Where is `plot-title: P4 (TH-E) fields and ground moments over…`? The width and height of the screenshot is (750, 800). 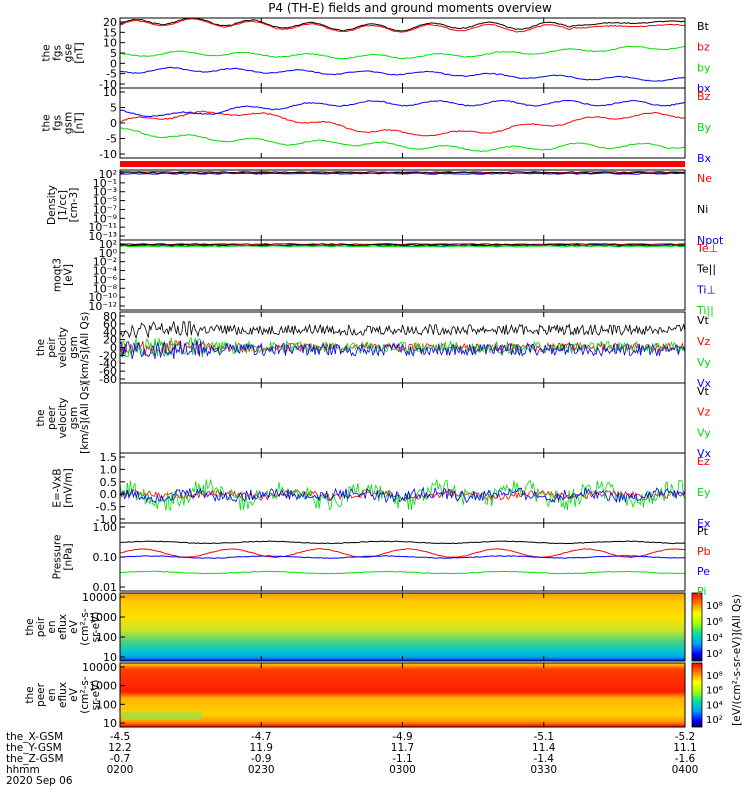
plot-title: P4 (TH-E) fields and ground moments over… is located at coordinates (410, 8).